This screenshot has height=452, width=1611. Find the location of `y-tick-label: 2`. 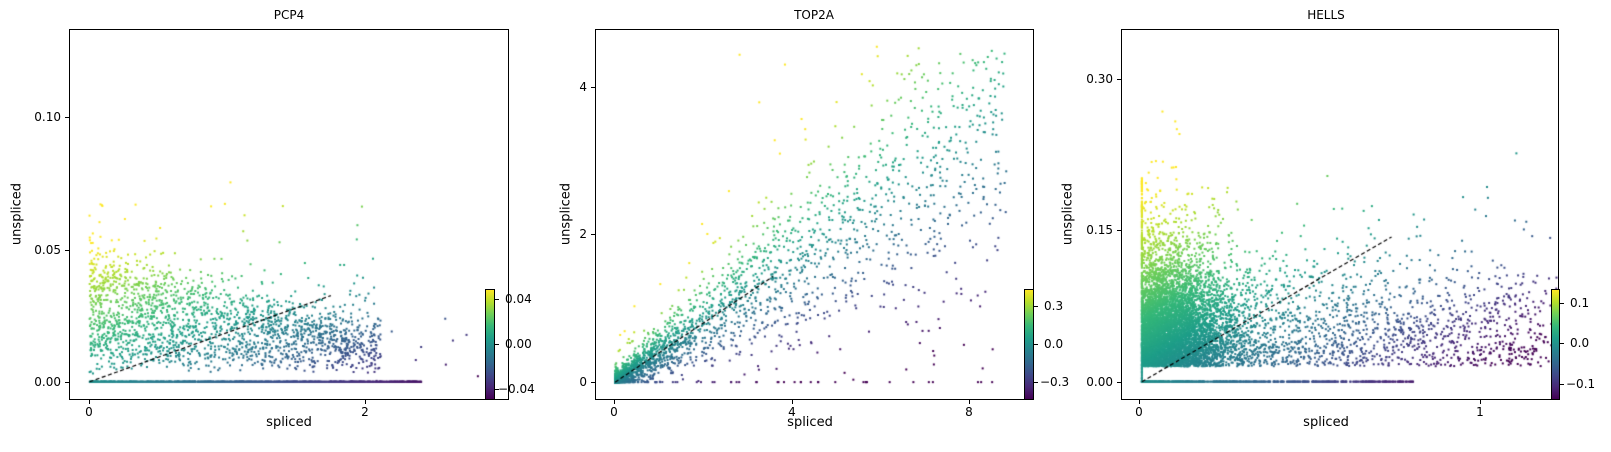

y-tick-label: 2 is located at coordinates (583, 234).